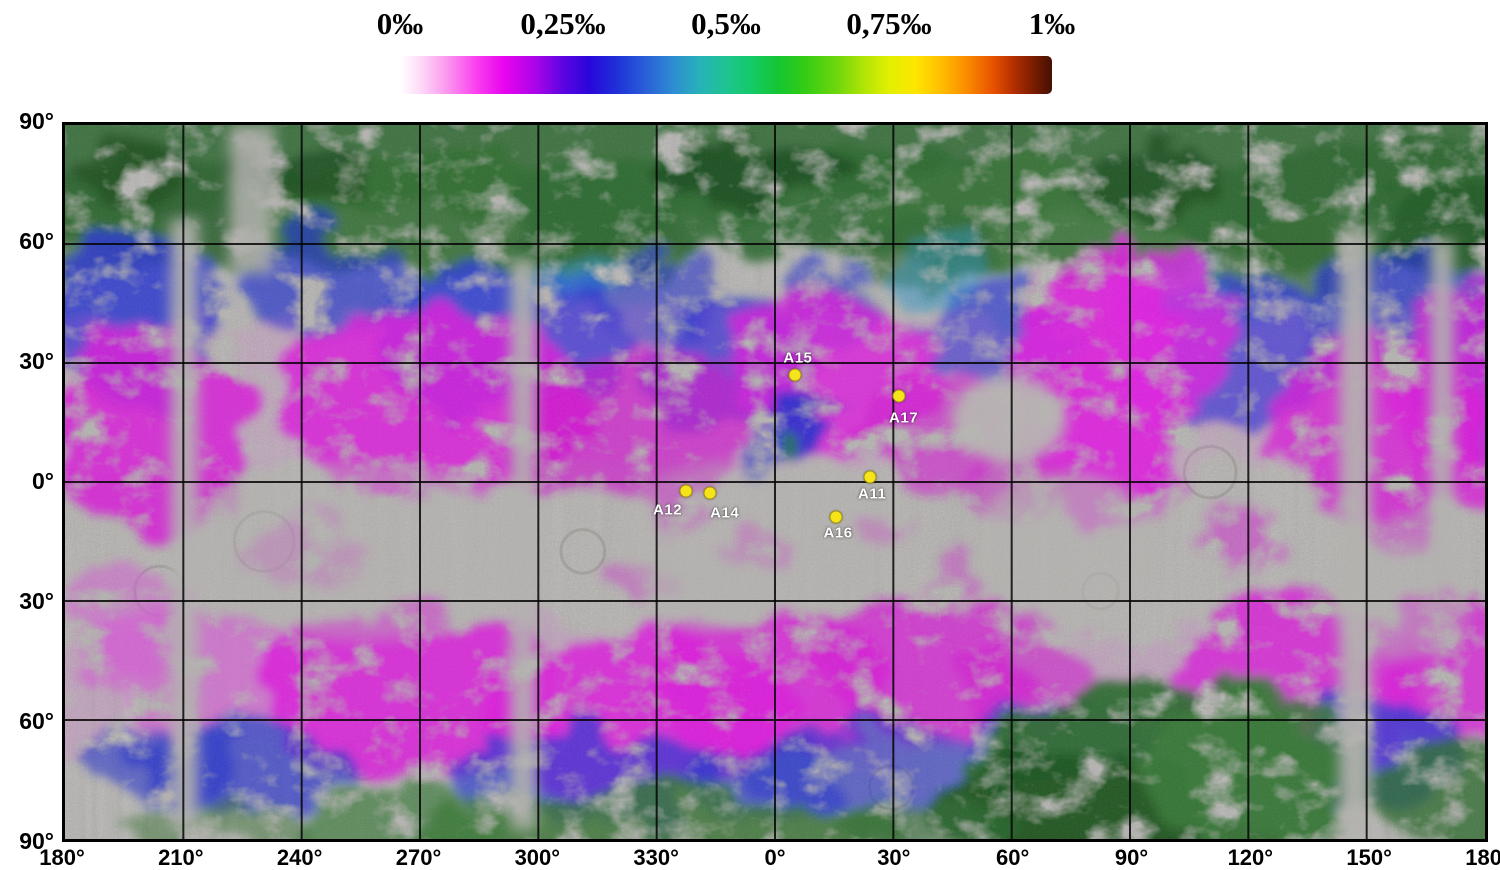 The image size is (1500, 870). I want to click on latitude-tick-label: 0°, so click(43, 481).